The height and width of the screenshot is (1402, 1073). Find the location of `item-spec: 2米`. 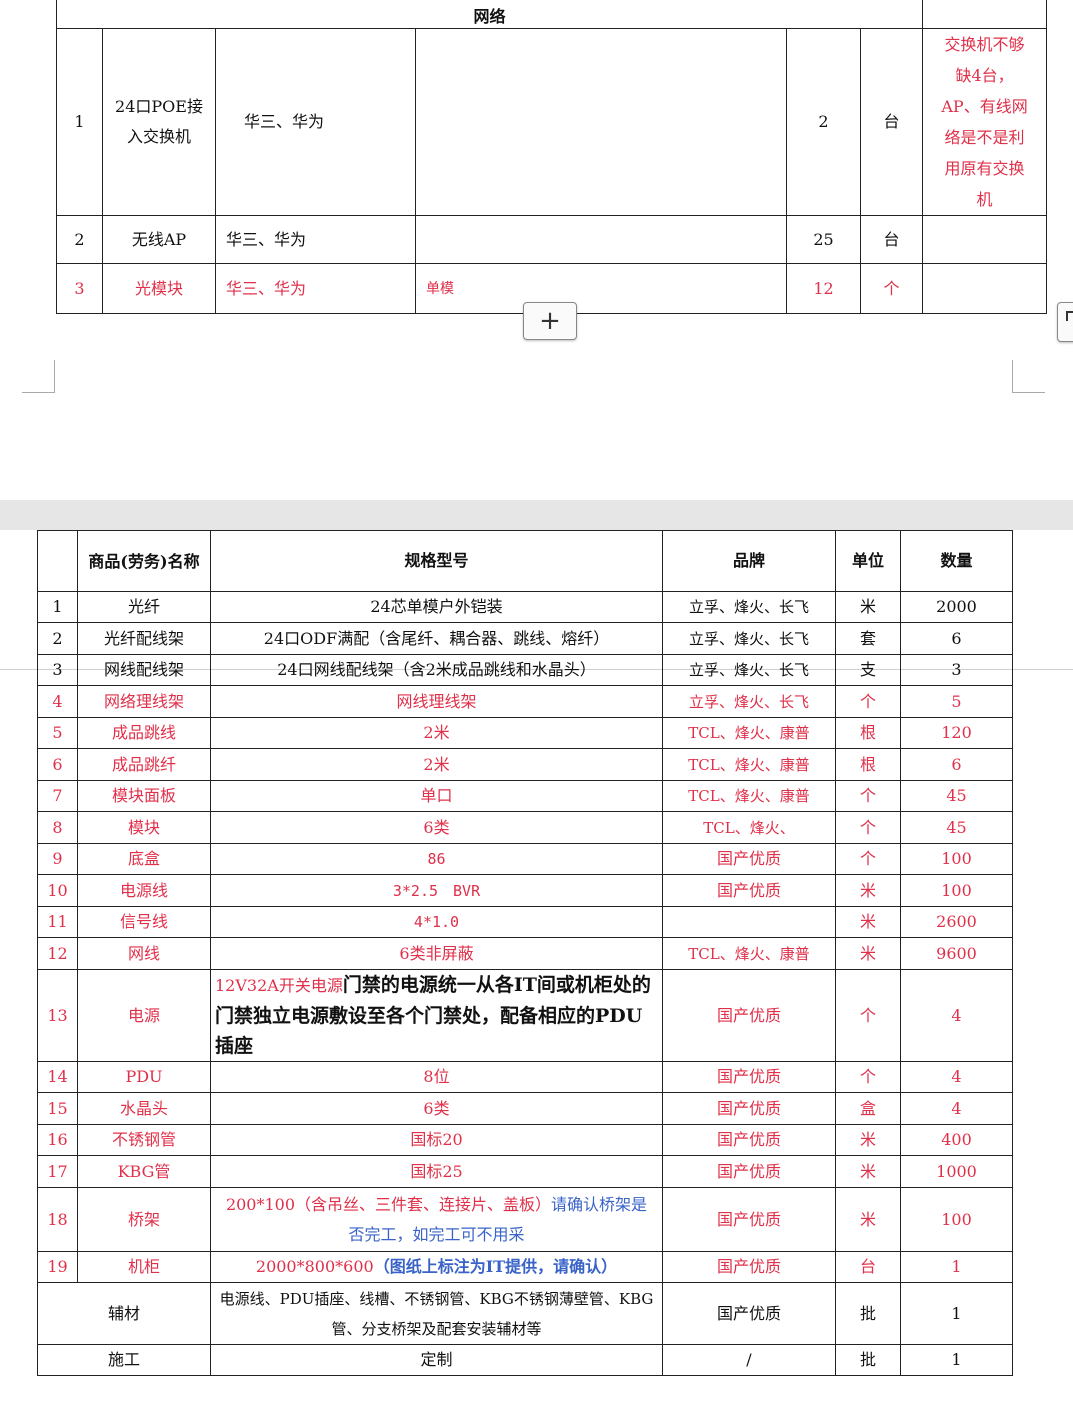

item-spec: 2米 is located at coordinates (436, 764).